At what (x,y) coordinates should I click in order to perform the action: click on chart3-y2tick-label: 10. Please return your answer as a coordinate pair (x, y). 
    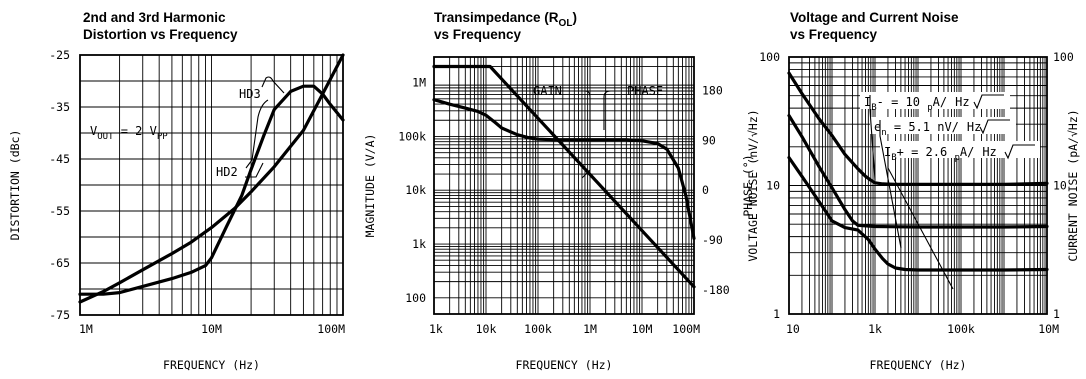
    Looking at the image, I should click on (1060, 186).